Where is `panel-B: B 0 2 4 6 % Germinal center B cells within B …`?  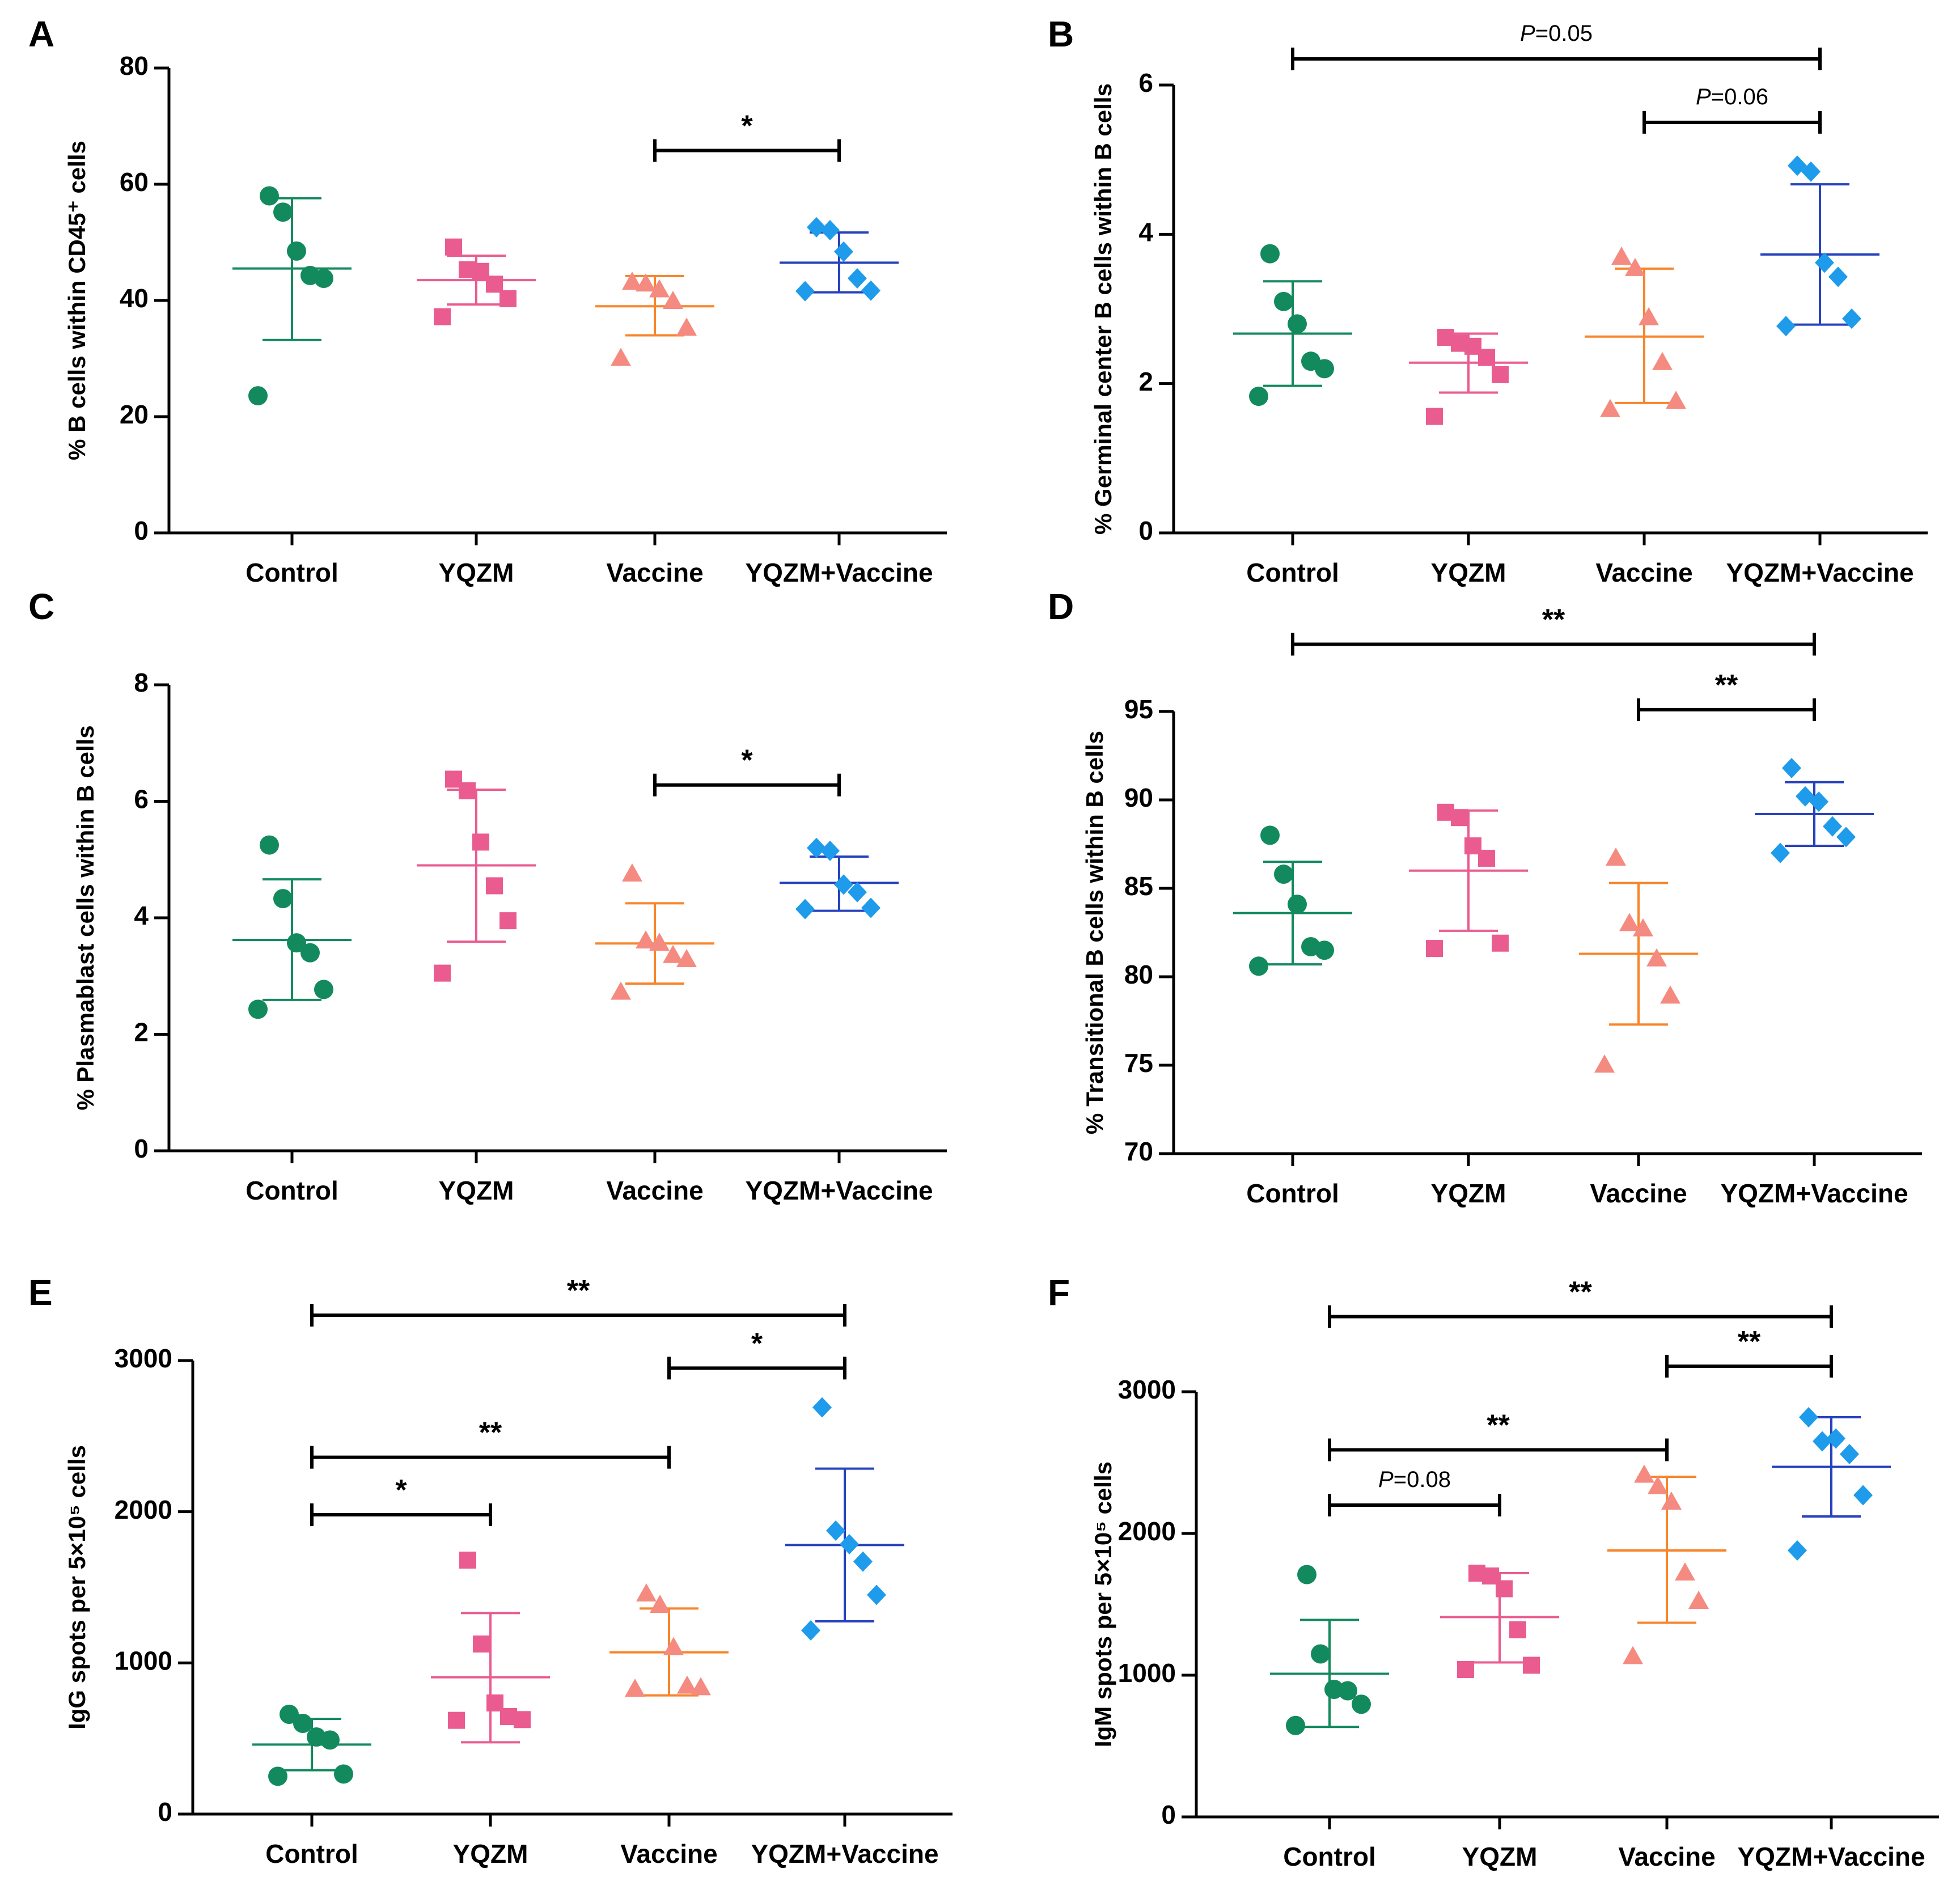
panel-B: B 0 2 4 6 % Germinal center B cells within B … is located at coordinates (1488, 300).